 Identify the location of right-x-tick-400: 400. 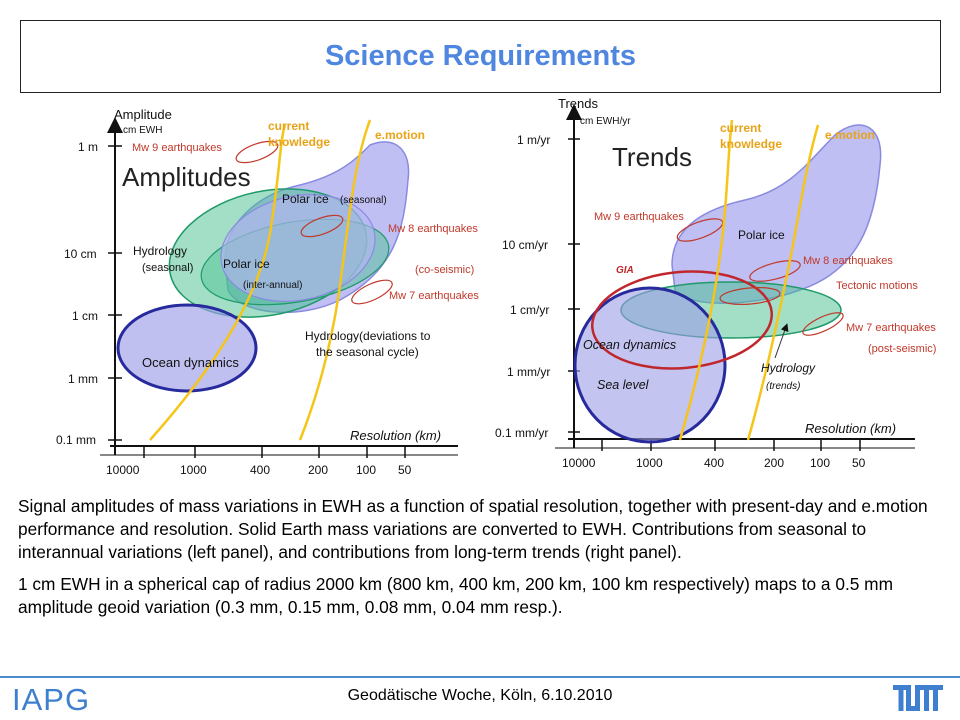
(714, 463).